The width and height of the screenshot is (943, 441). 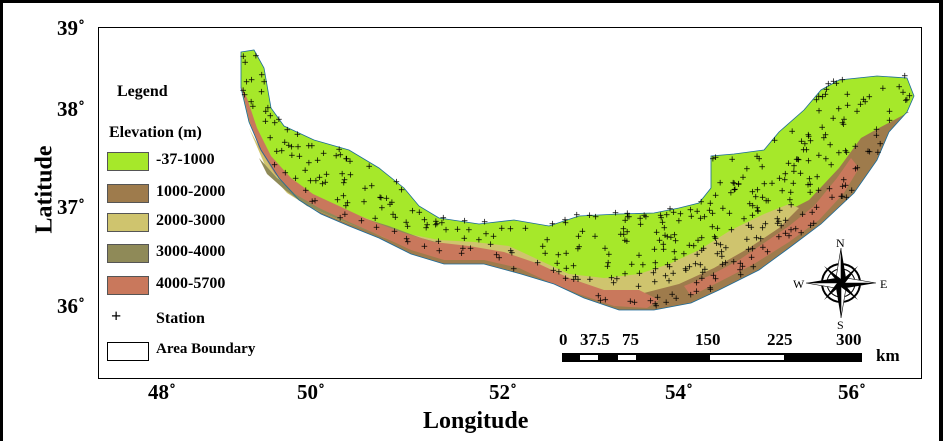 What do you see at coordinates (476, 421) in the screenshot?
I see `x-axis-title: Longitude` at bounding box center [476, 421].